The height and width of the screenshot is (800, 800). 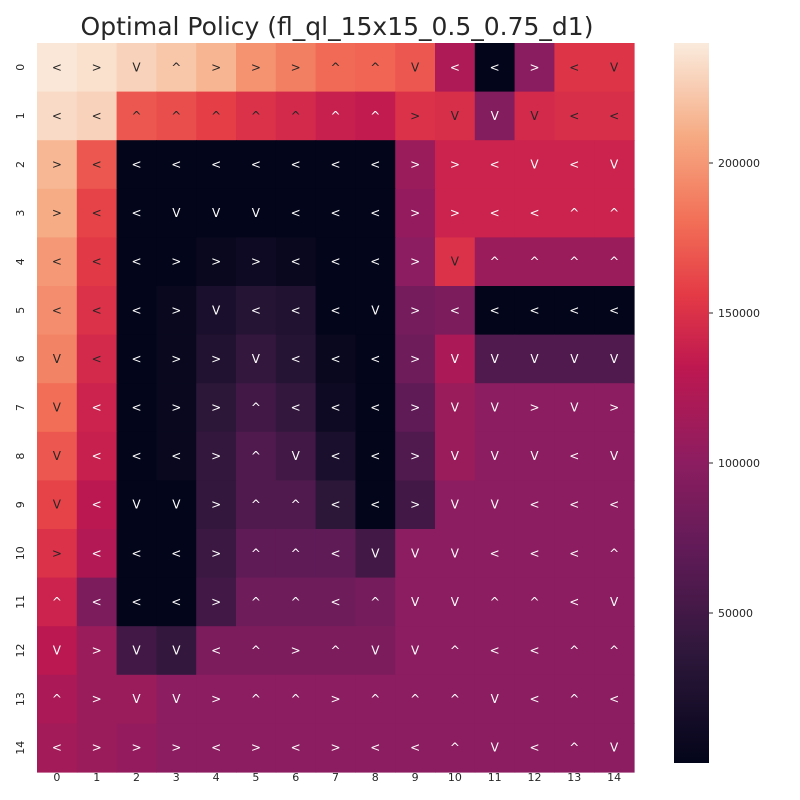 What do you see at coordinates (20, 651) in the screenshot?
I see `y-tick-label: 12` at bounding box center [20, 651].